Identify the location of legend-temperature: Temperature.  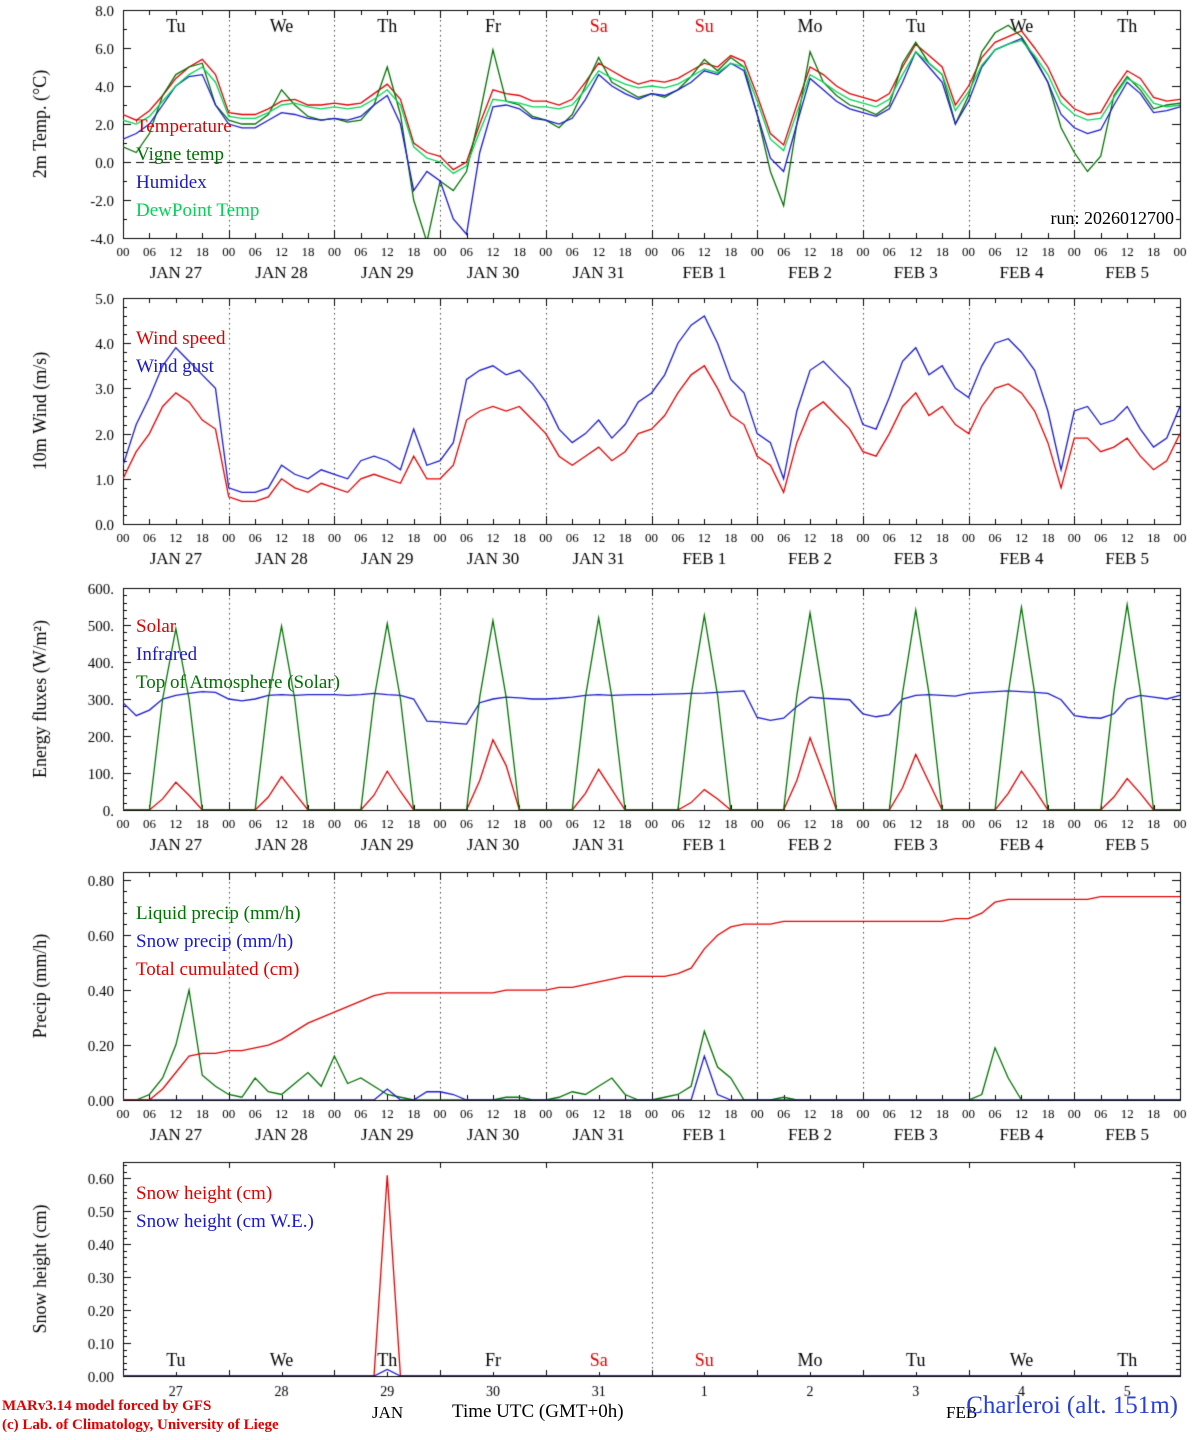
(184, 126).